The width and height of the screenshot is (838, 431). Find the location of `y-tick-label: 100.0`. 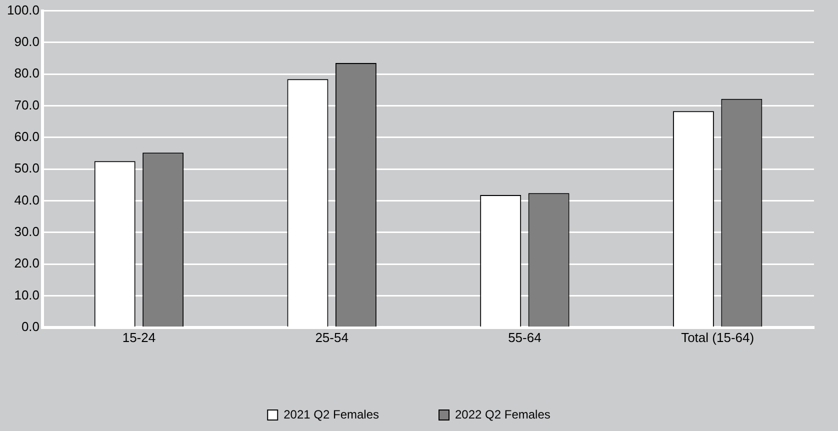

y-tick-label: 100.0 is located at coordinates (23, 10).